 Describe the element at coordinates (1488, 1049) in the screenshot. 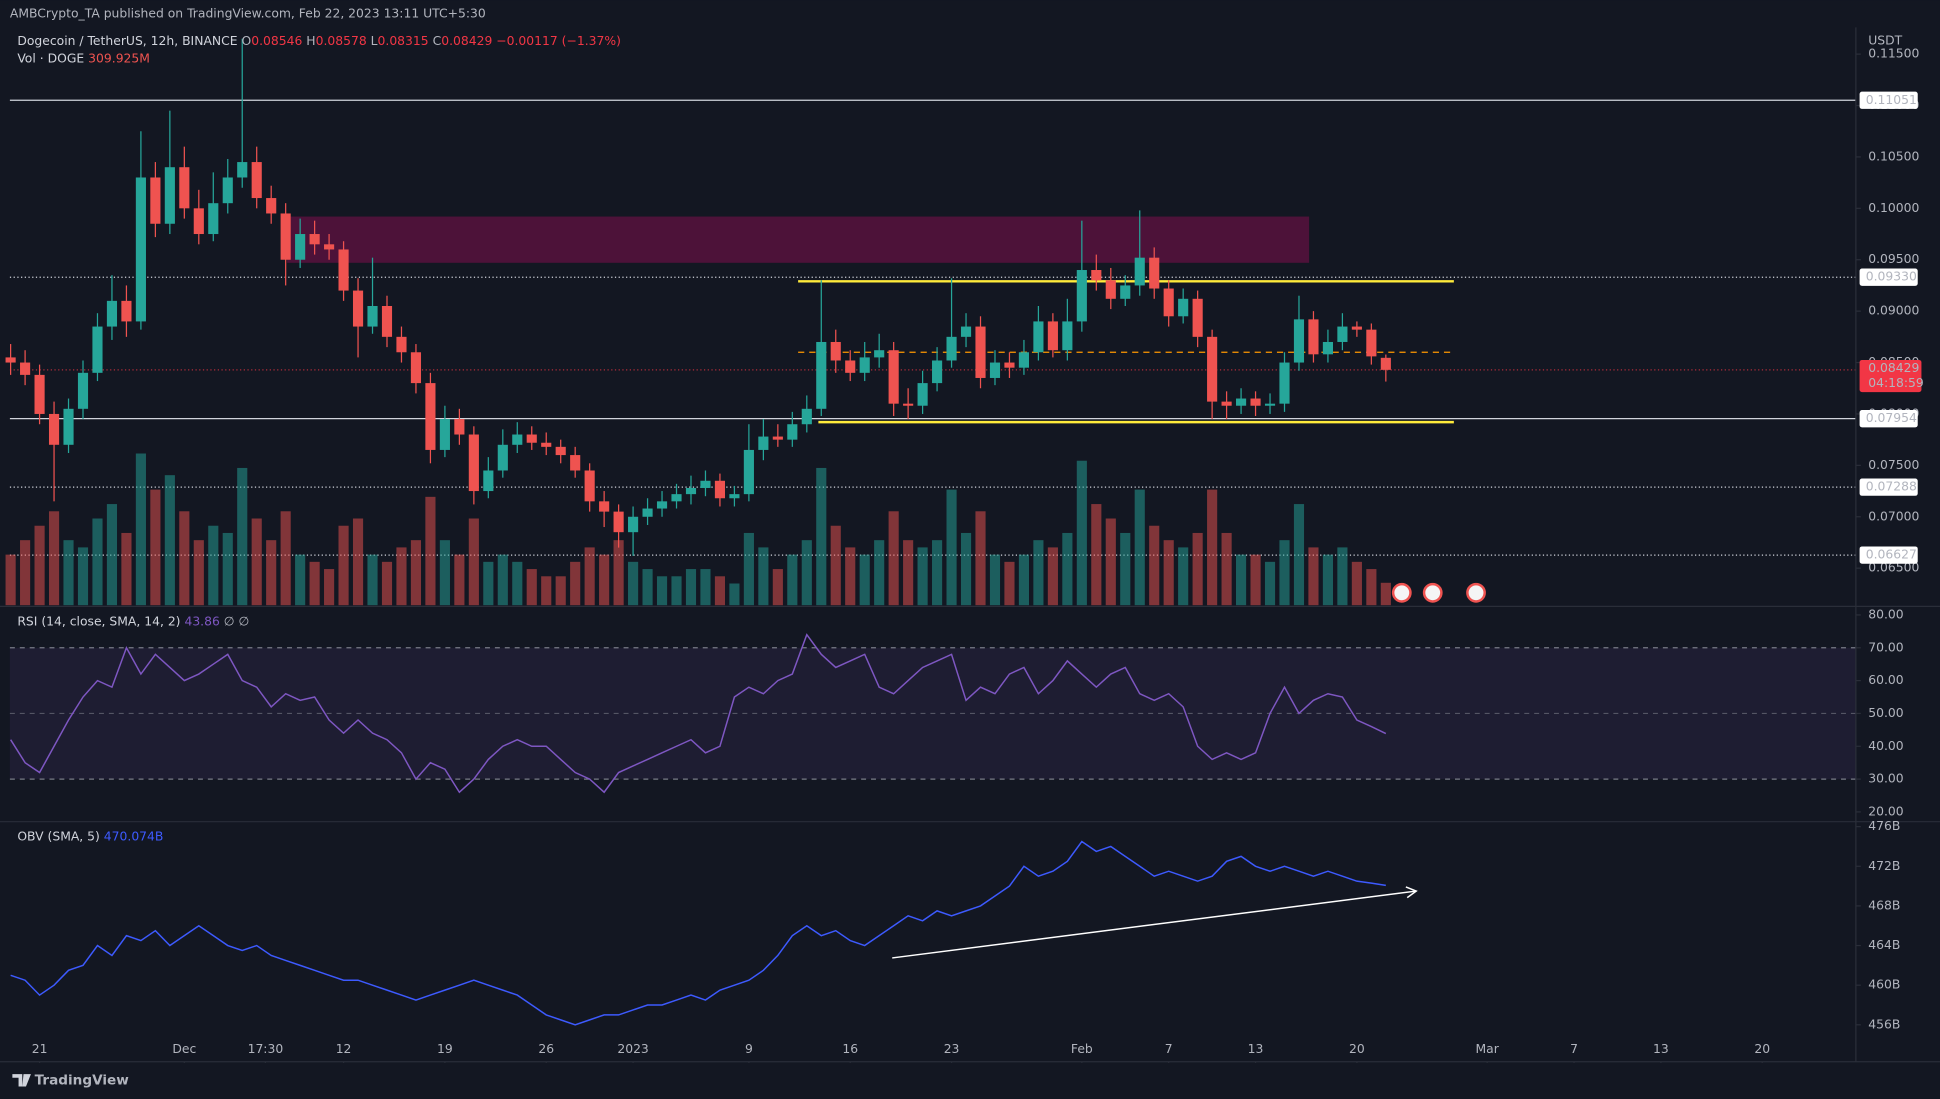

I see `x-tick-label: Mar` at that location.